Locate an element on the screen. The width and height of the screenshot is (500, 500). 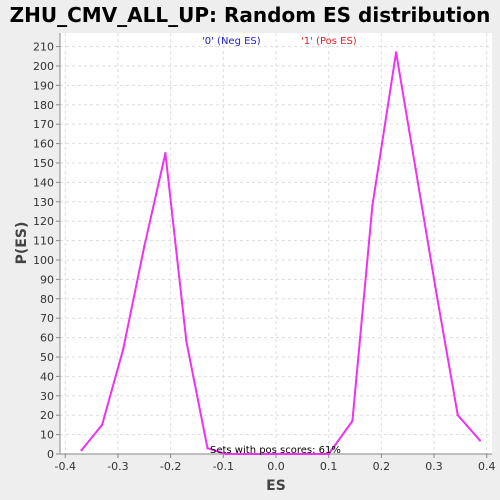
x-tick-label: 0.4 is located at coordinates (487, 466).